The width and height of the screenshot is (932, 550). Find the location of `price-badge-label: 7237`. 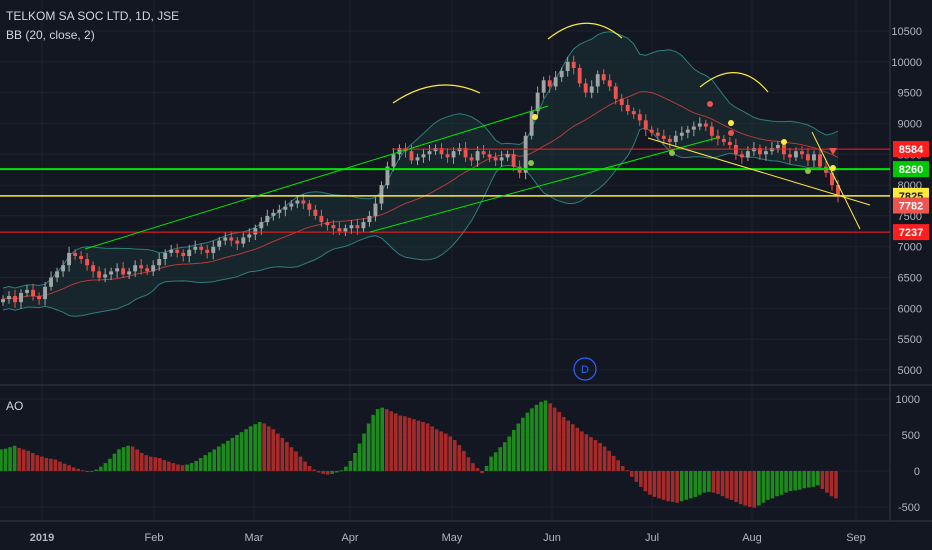

price-badge-label: 7237 is located at coordinates (911, 233).